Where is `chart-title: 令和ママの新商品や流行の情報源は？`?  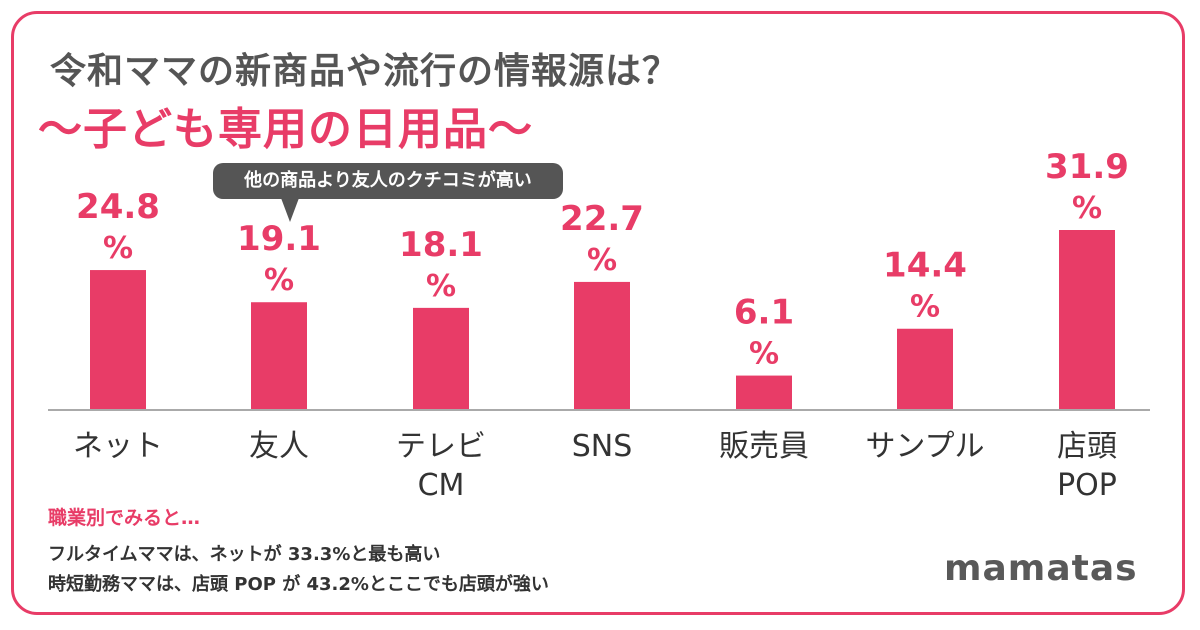
chart-title: 令和ママの新商品や流行の情報源は？ is located at coordinates (365, 71).